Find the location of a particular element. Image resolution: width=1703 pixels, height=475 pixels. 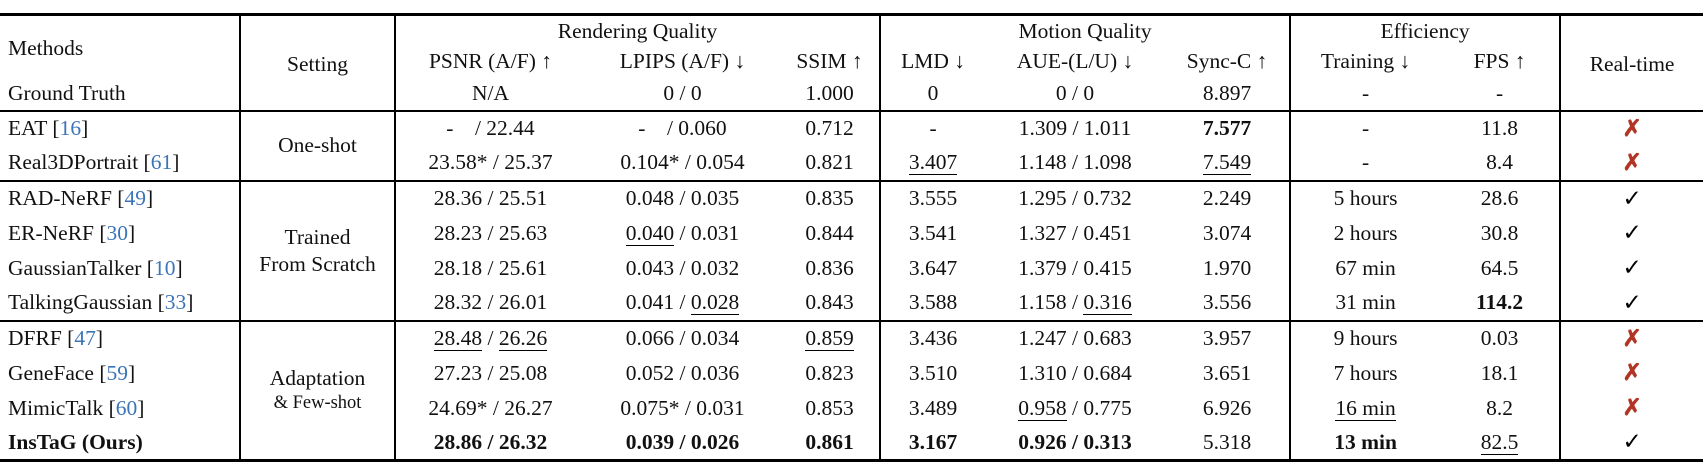

value-segment: 1.158 / is located at coordinates (1051, 302).